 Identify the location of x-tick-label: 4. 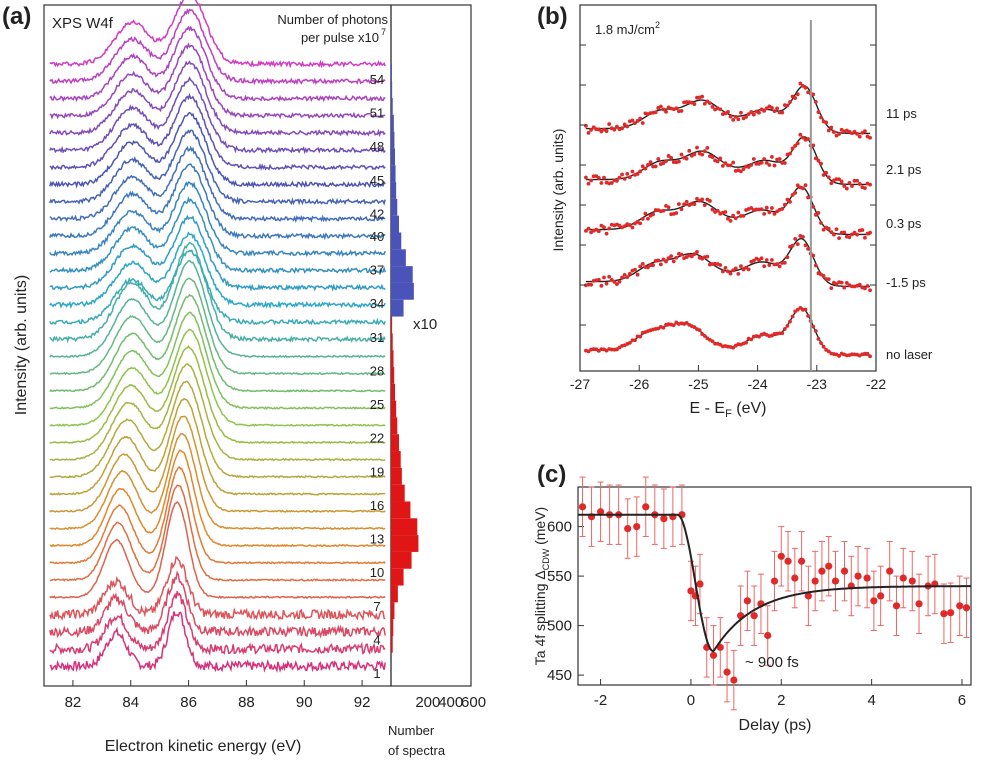
(871, 700).